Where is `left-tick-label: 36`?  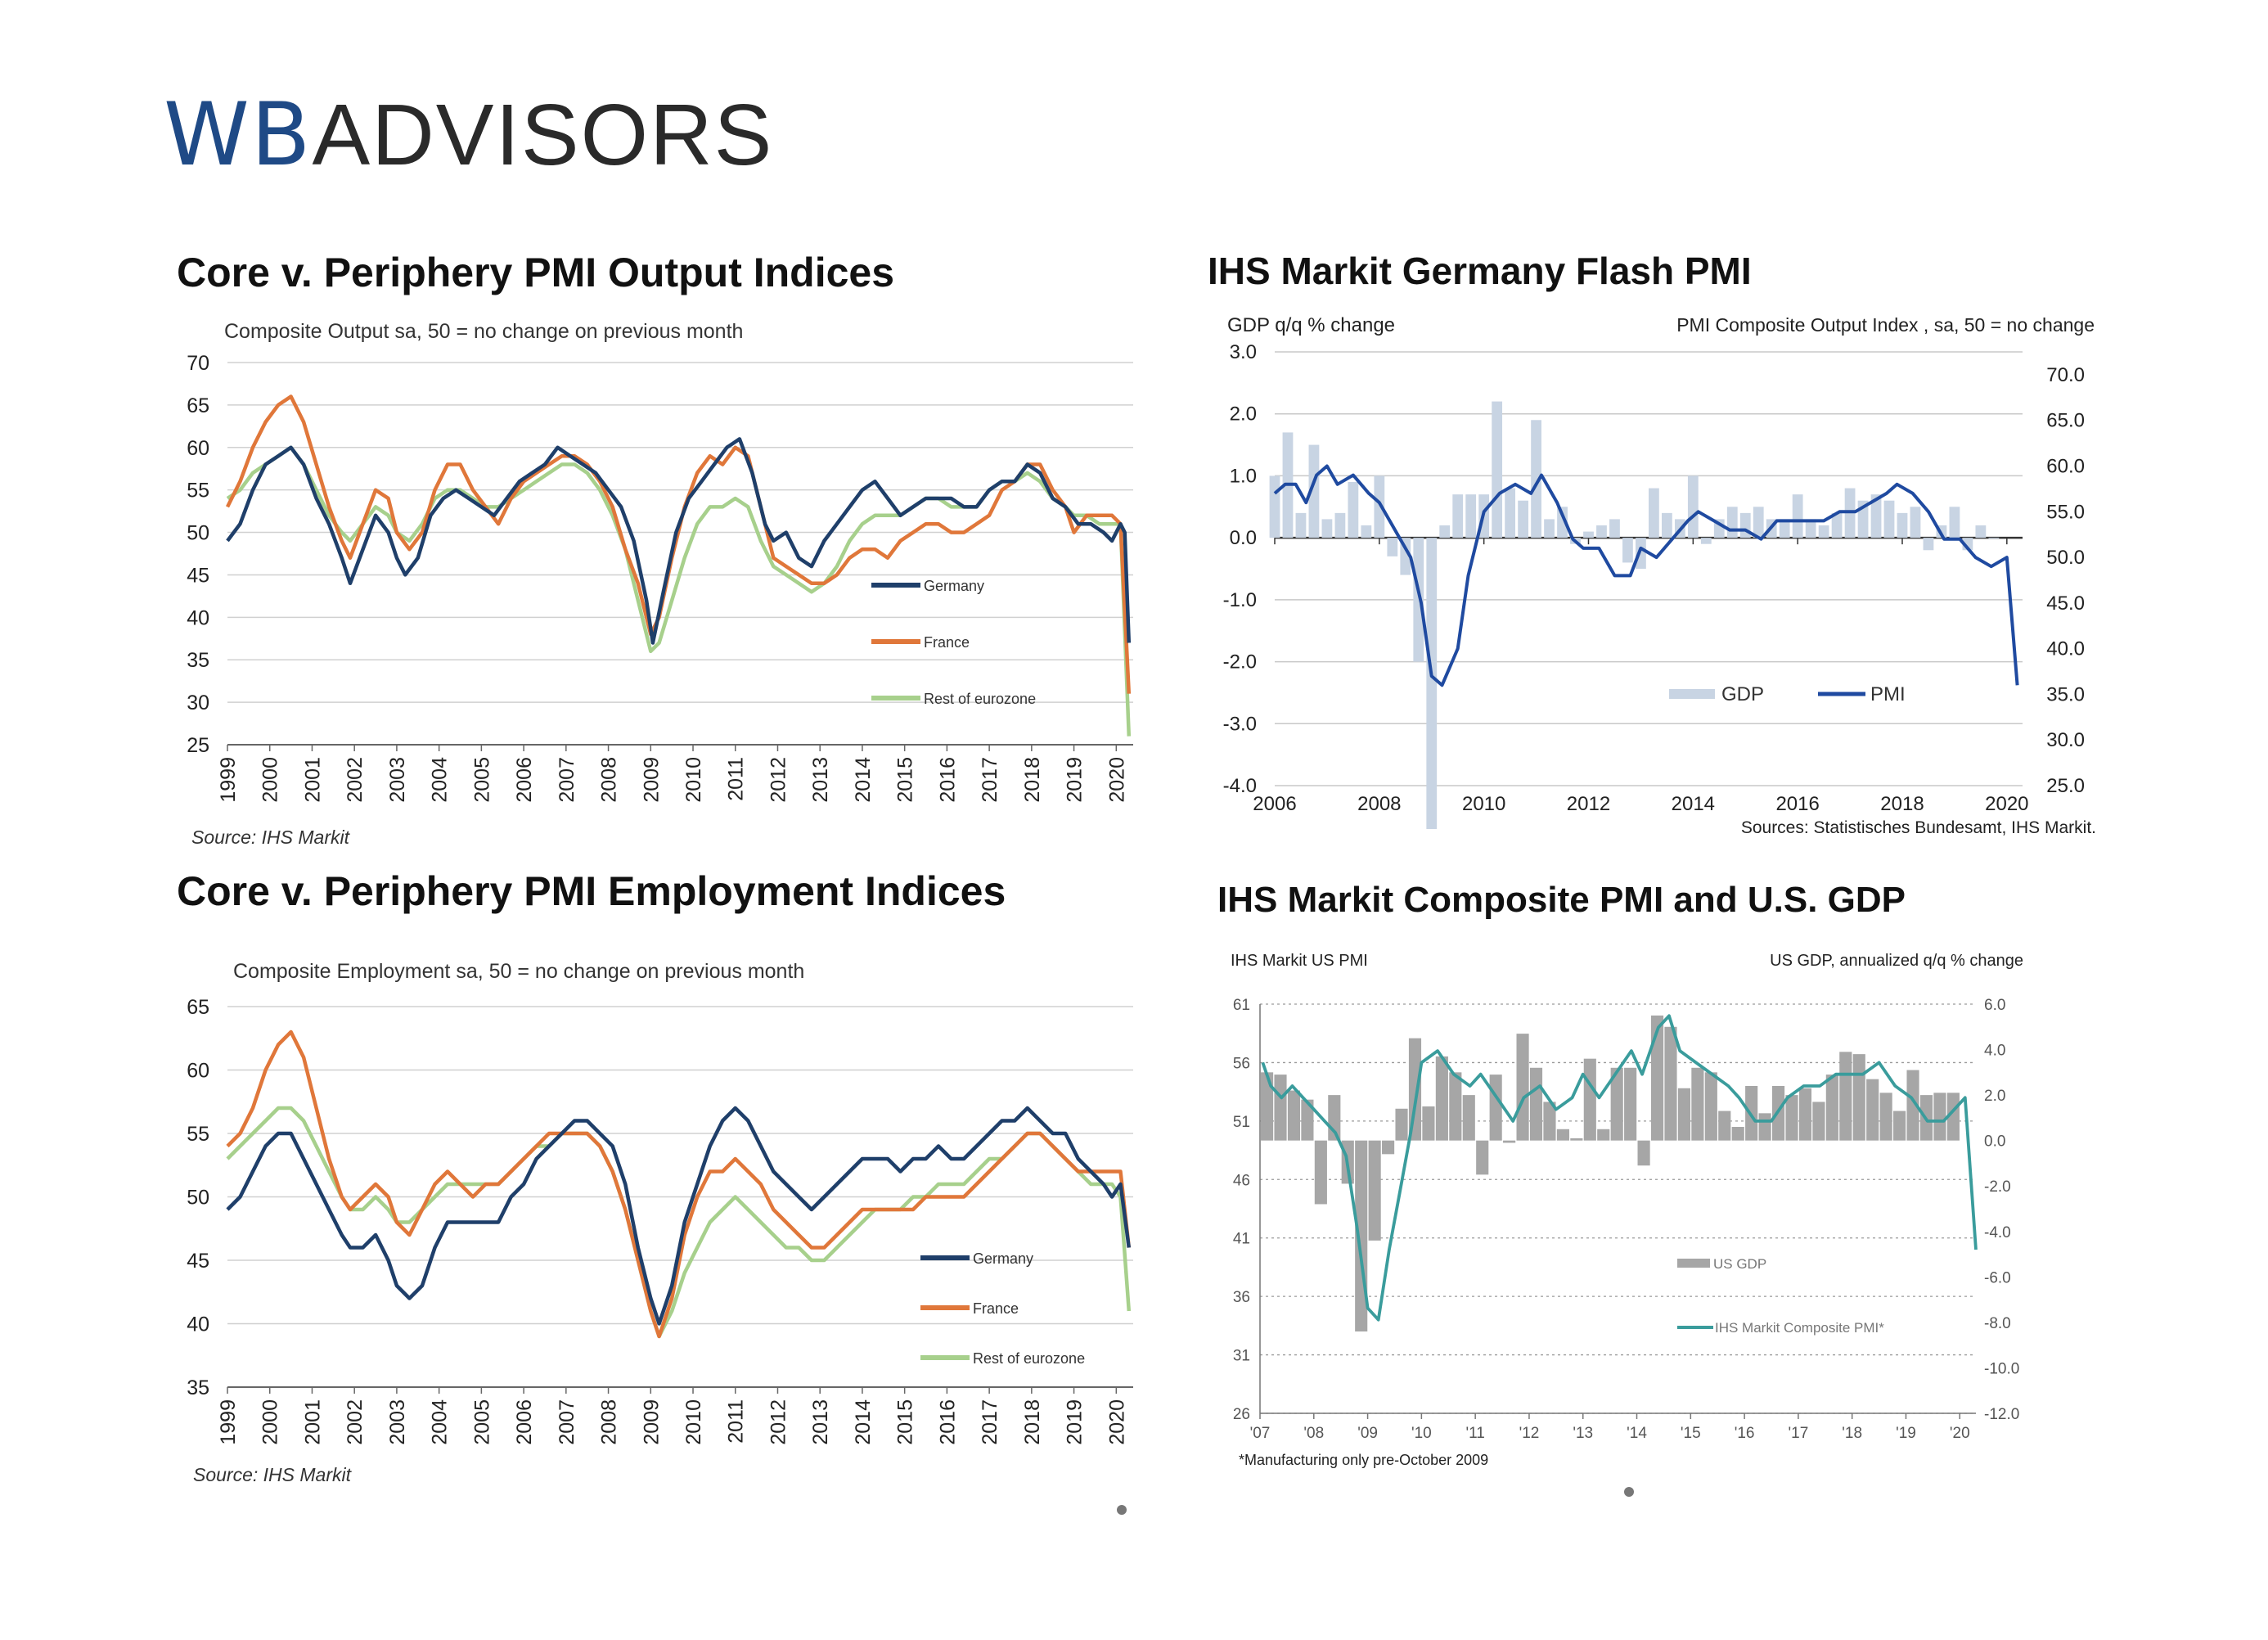
left-tick-label: 36 is located at coordinates (1241, 1297).